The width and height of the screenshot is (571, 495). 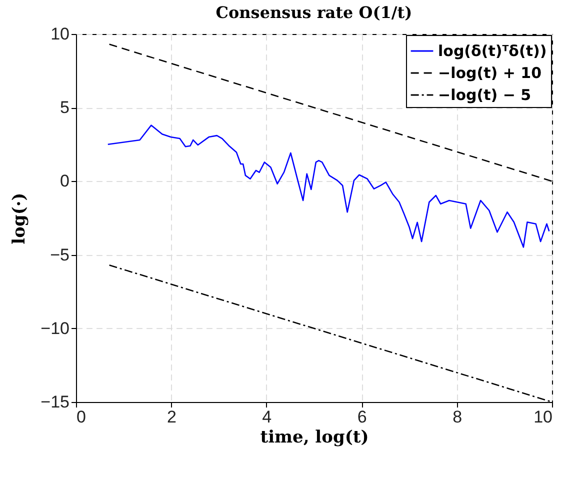 What do you see at coordinates (171, 417) in the screenshot?
I see `x-tick-label: 2` at bounding box center [171, 417].